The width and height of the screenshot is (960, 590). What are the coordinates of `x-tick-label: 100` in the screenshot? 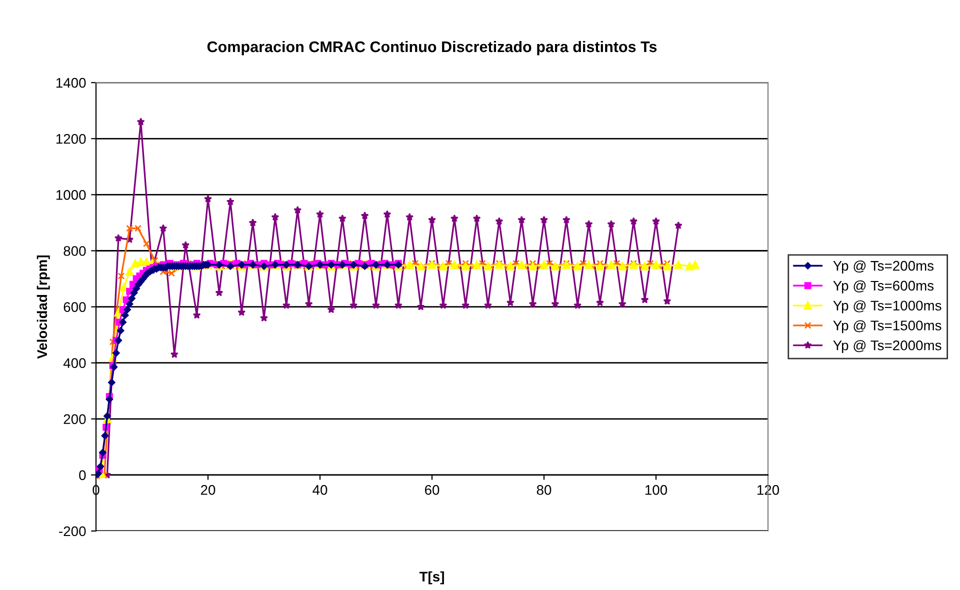 It's located at (656, 490).